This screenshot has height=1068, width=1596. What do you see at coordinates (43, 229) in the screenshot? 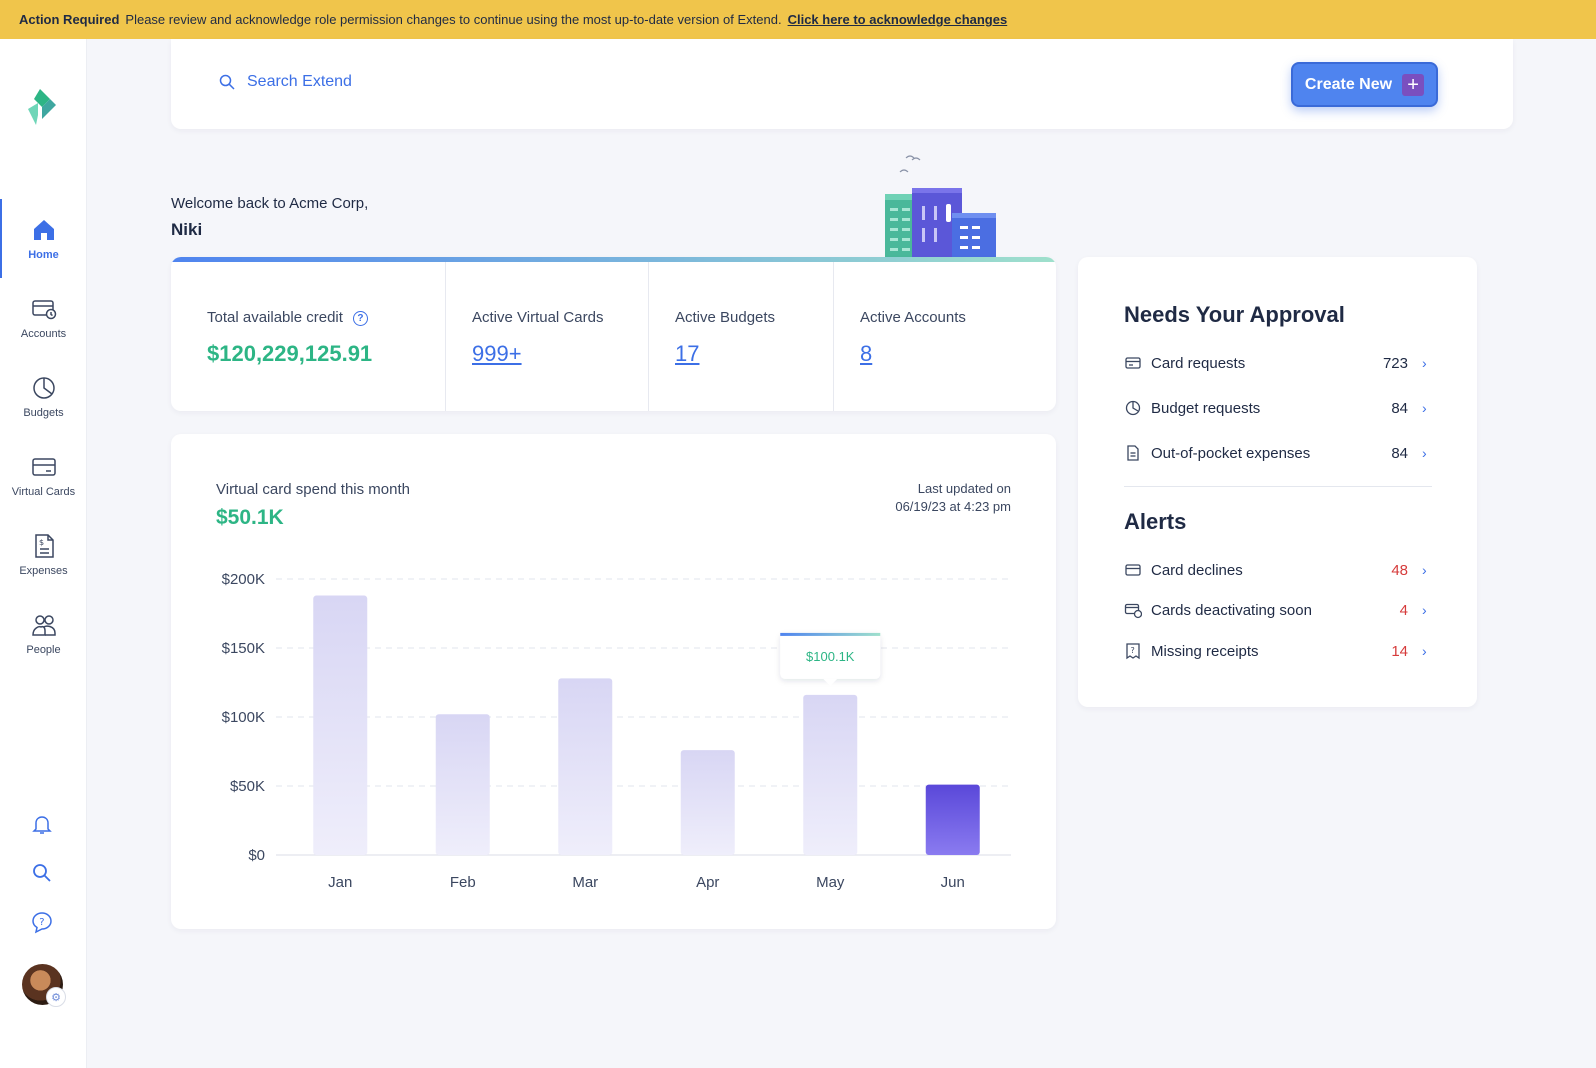
I see `home-icon` at bounding box center [43, 229].